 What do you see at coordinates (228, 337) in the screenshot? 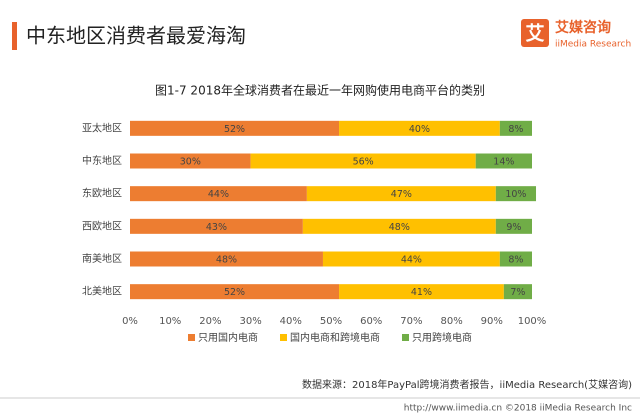
I see `legend-label: 只用国内电商` at bounding box center [228, 337].